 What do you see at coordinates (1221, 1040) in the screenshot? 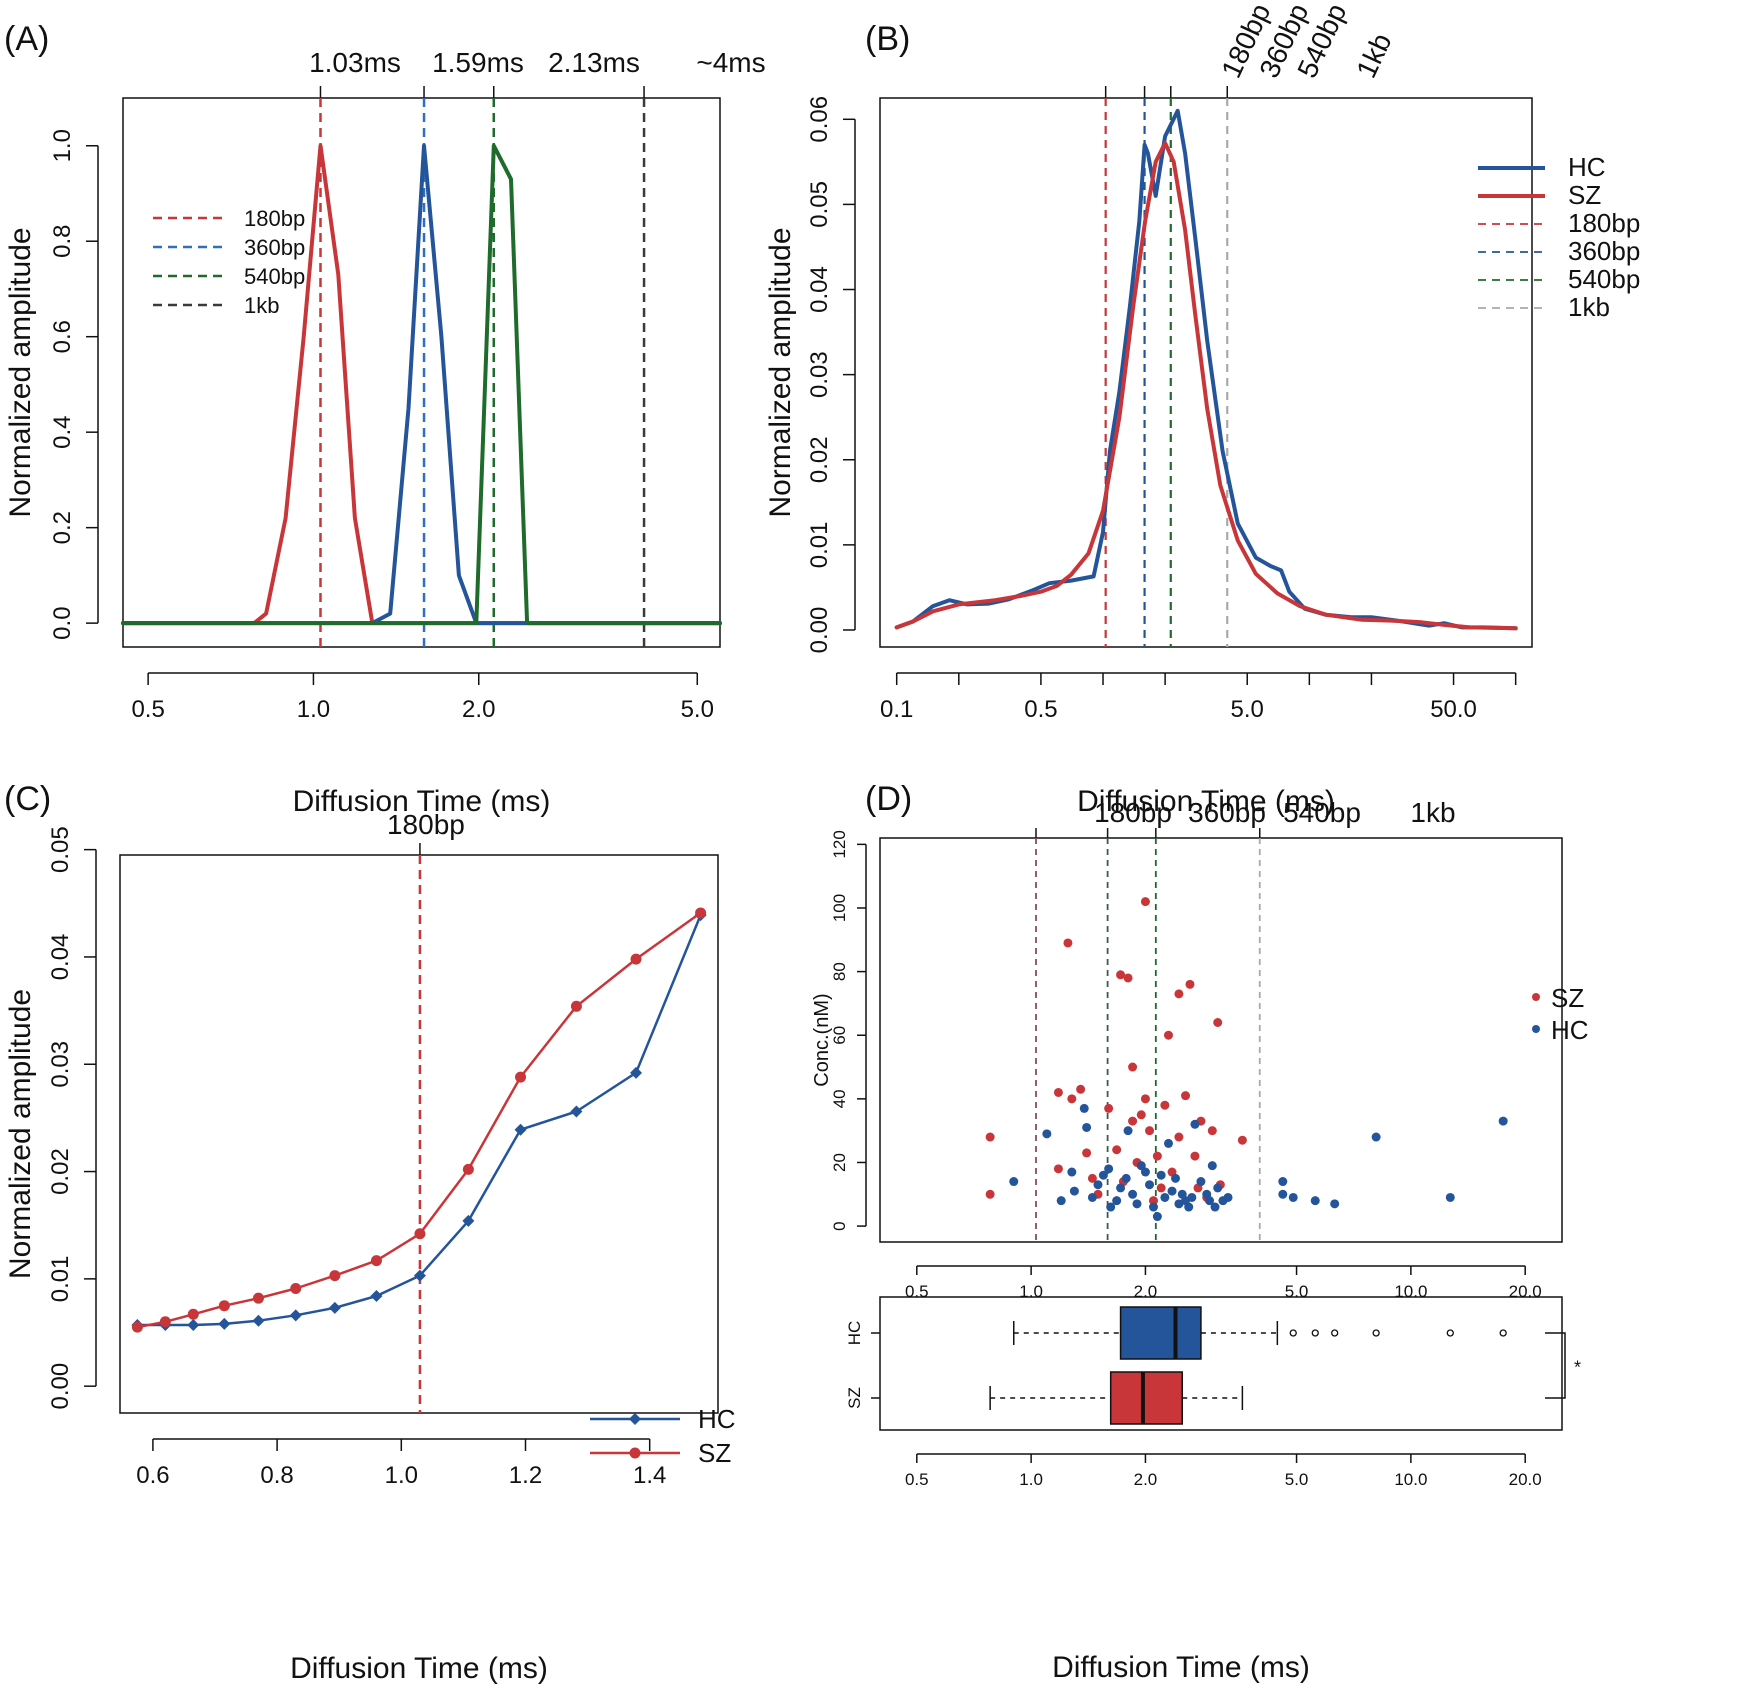
I see `plot-frame-d` at bounding box center [1221, 1040].